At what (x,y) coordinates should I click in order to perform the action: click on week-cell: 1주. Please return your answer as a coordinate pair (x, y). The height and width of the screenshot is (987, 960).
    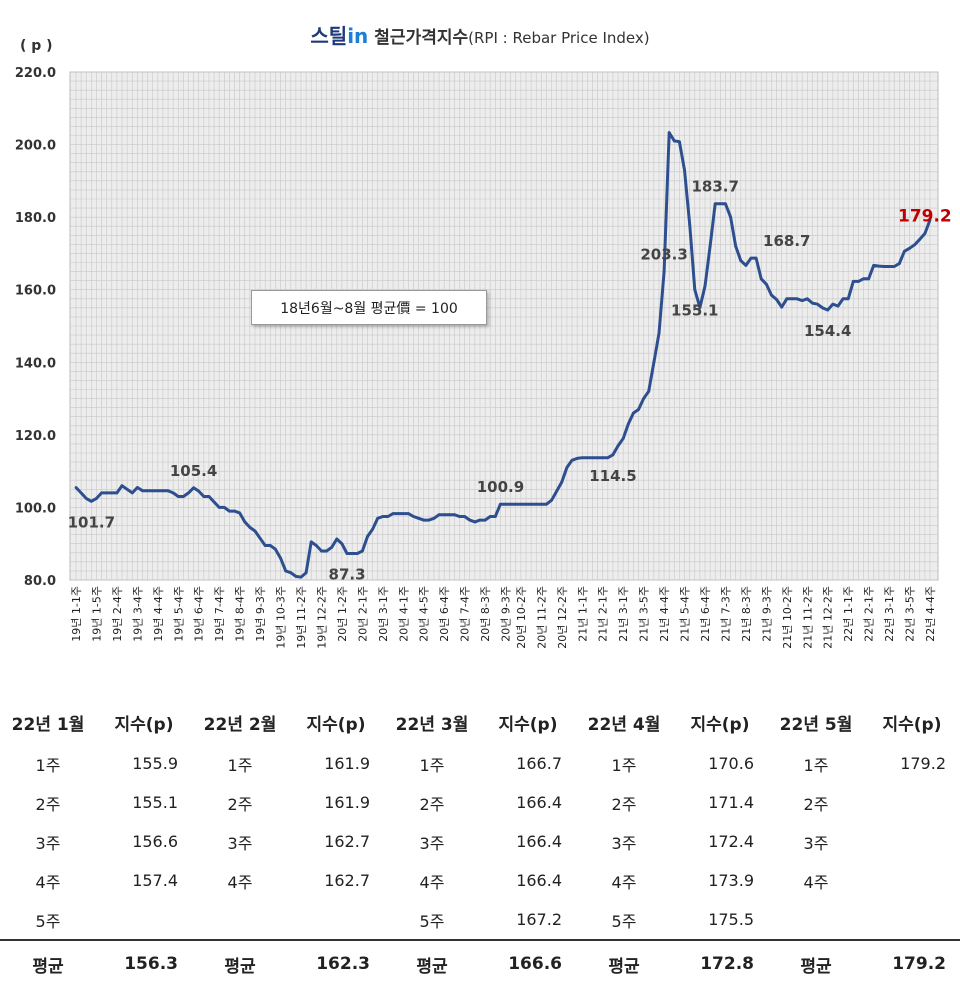
    Looking at the image, I should click on (816, 765).